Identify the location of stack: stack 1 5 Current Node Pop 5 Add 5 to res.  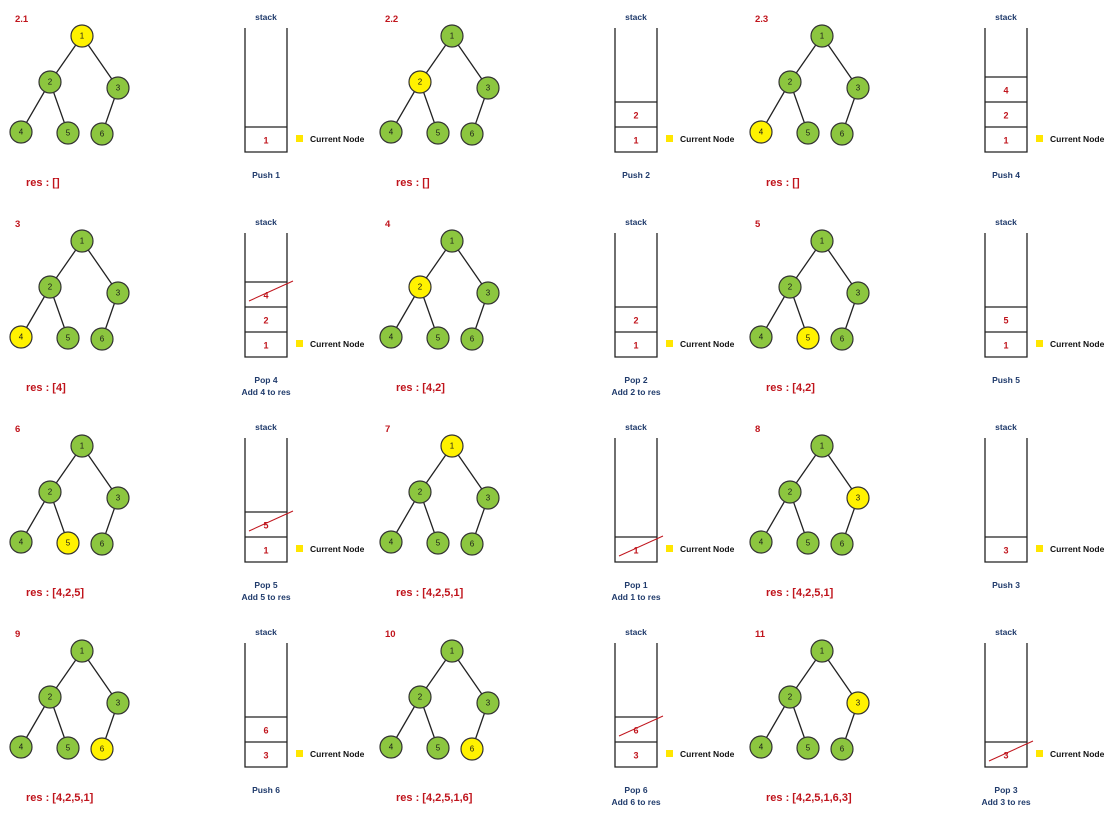
(302, 512).